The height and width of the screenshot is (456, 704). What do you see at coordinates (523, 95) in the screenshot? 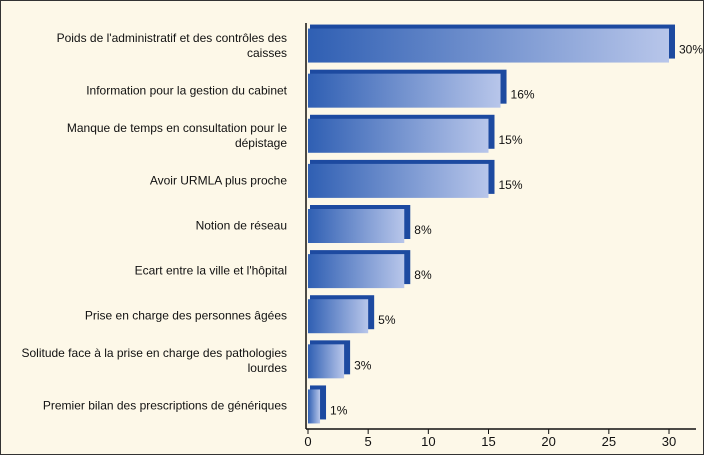
I see `value-label: 16%` at bounding box center [523, 95].